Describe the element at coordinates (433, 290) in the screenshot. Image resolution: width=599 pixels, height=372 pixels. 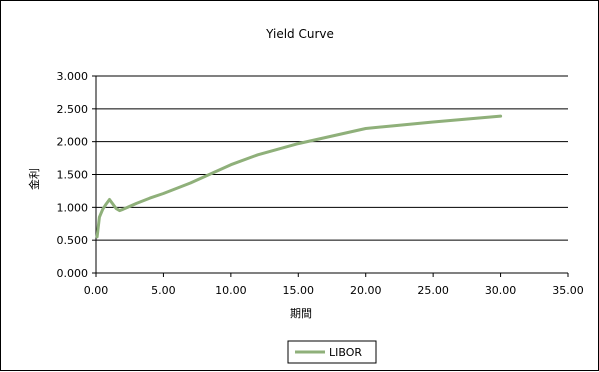
I see `x-tick-label-5: 25.00` at that location.